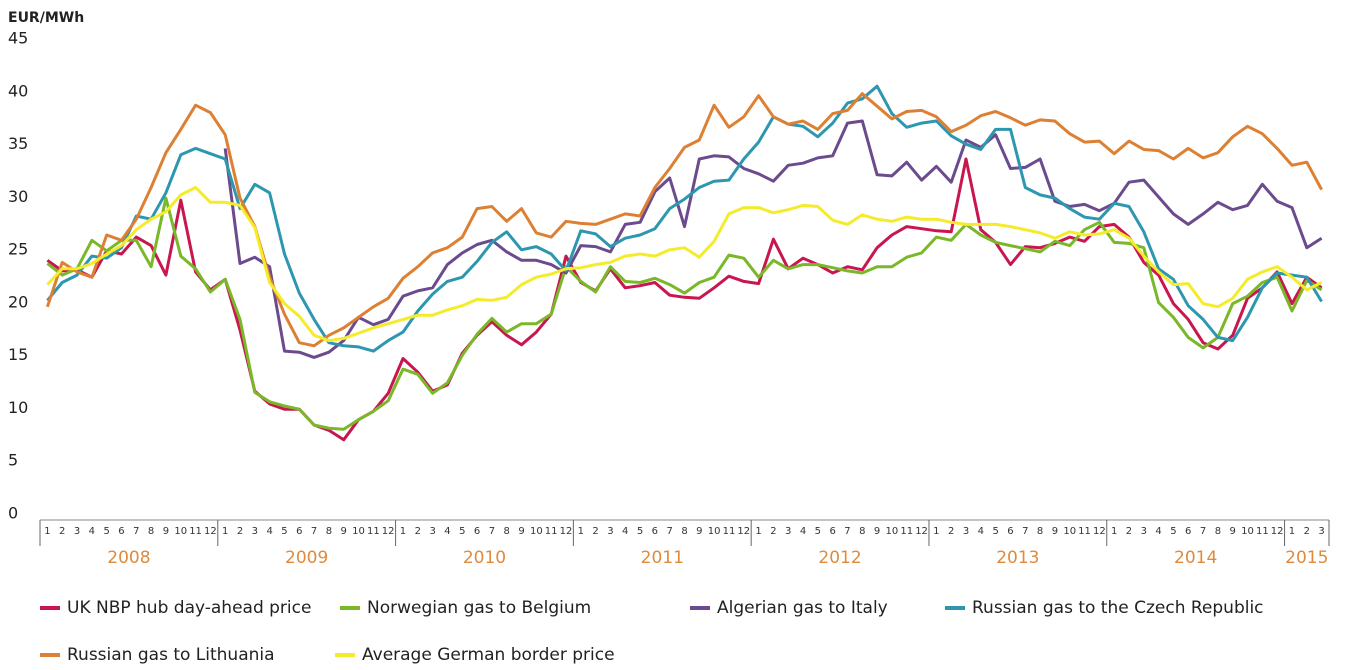  Describe the element at coordinates (488, 655) in the screenshot. I see `legend-label: Average German border price` at that location.